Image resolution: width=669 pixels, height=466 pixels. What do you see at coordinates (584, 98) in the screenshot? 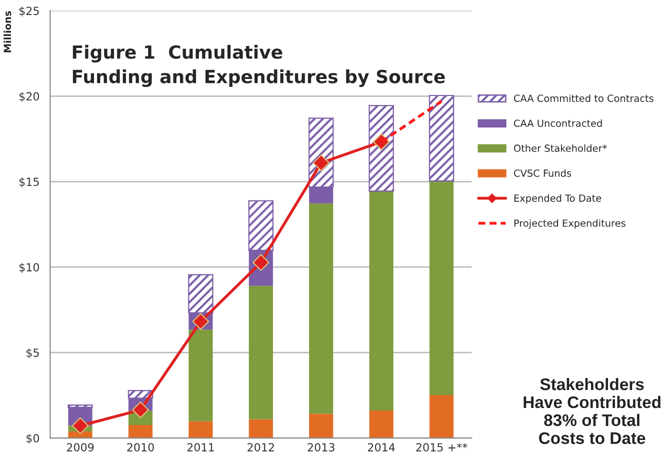
I see `legend-label: CAA Committed to Contracts` at bounding box center [584, 98].